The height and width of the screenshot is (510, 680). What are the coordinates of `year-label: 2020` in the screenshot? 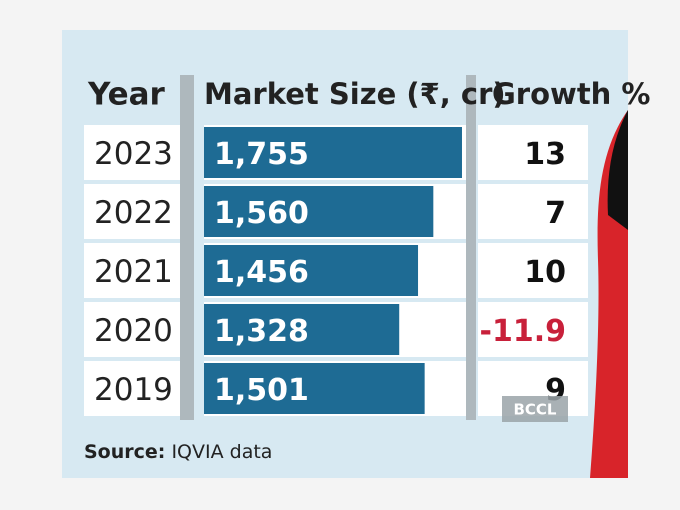 It's located at (133, 331).